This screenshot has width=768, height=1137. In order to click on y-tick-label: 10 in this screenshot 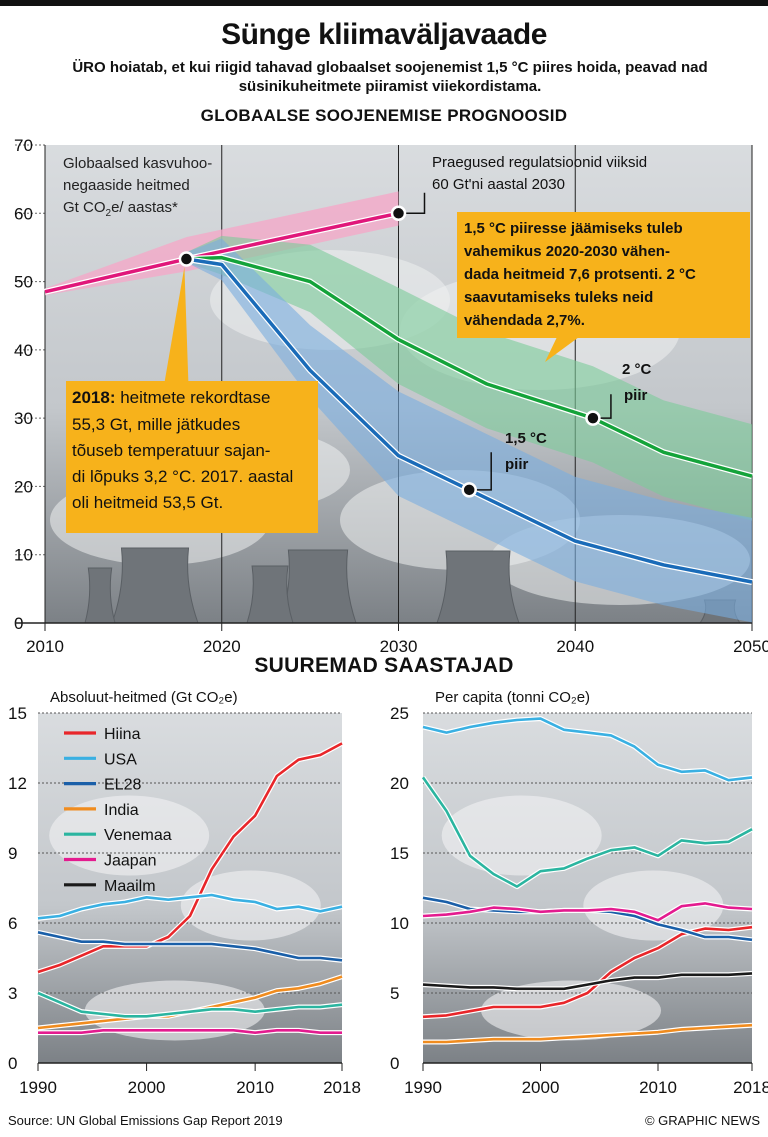, I will do `click(23, 555)`.